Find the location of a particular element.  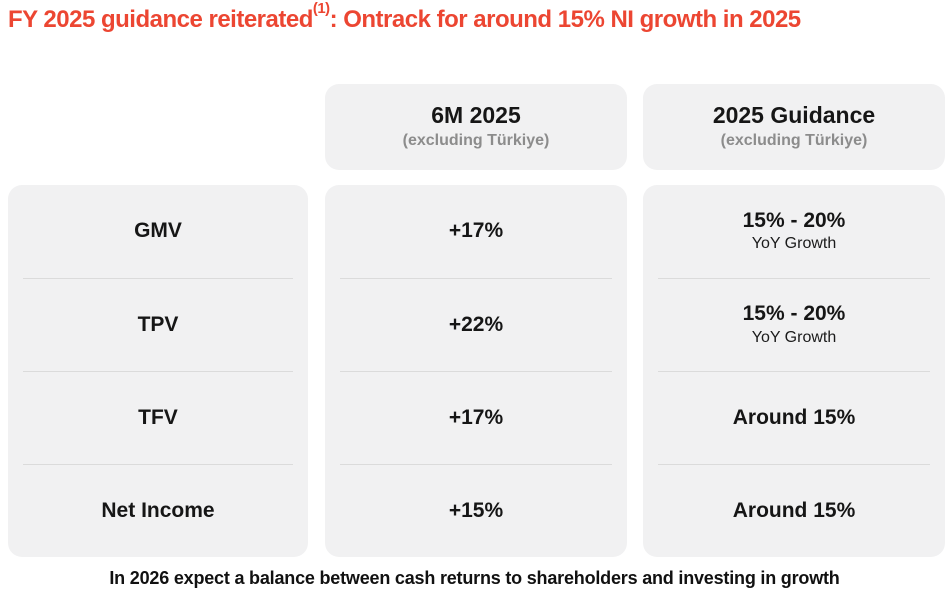

column-header-6m-2025: 6M 2025 (excluding Türkiye) is located at coordinates (476, 127).